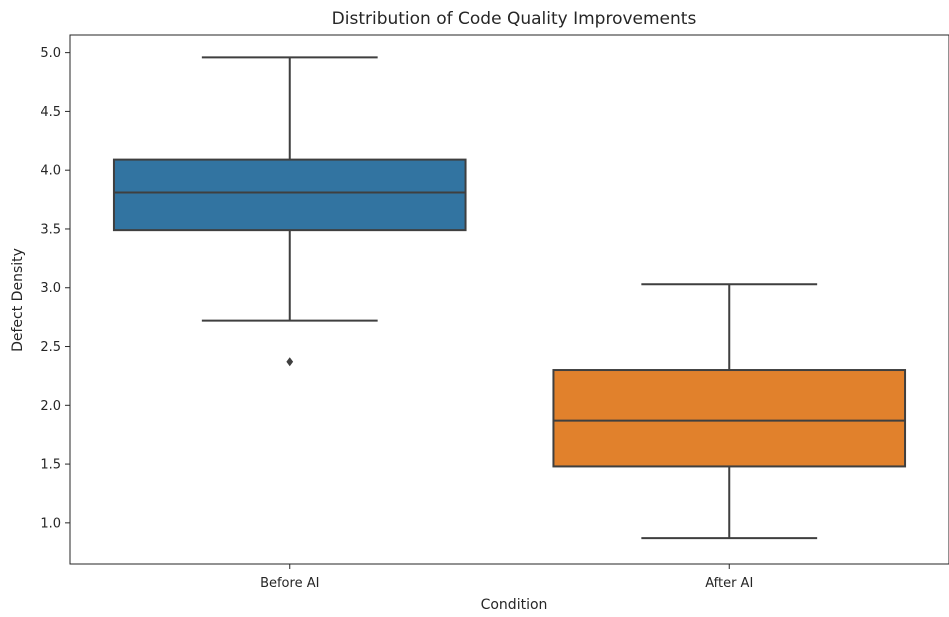 Image resolution: width=949 pixels, height=617 pixels. I want to click on y-tick-label: 5.0, so click(50, 53).